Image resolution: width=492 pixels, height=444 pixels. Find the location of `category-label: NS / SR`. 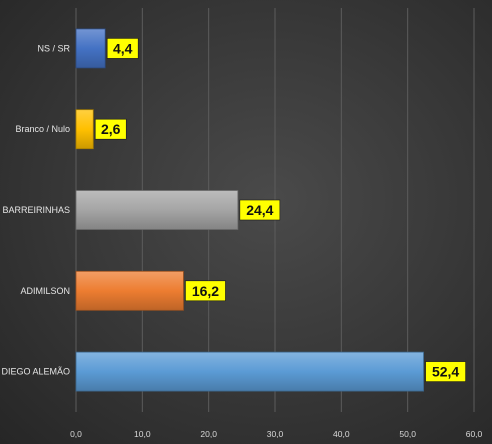

category-label: NS / SR is located at coordinates (53, 48).